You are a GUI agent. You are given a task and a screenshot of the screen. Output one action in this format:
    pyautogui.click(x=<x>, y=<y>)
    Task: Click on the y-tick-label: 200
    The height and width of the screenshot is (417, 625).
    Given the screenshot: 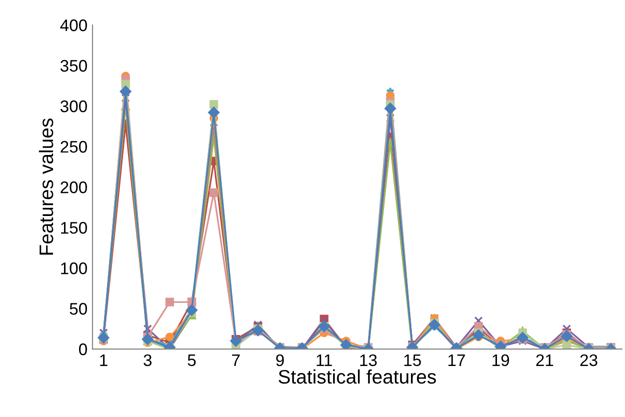 What is the action you would take?
    pyautogui.click(x=73, y=187)
    